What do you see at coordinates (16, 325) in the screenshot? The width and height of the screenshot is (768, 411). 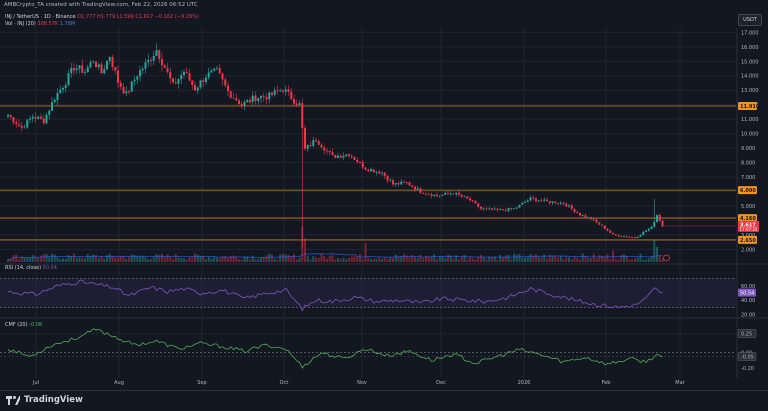 I see `cmf-label: CMF (20)` at bounding box center [16, 325].